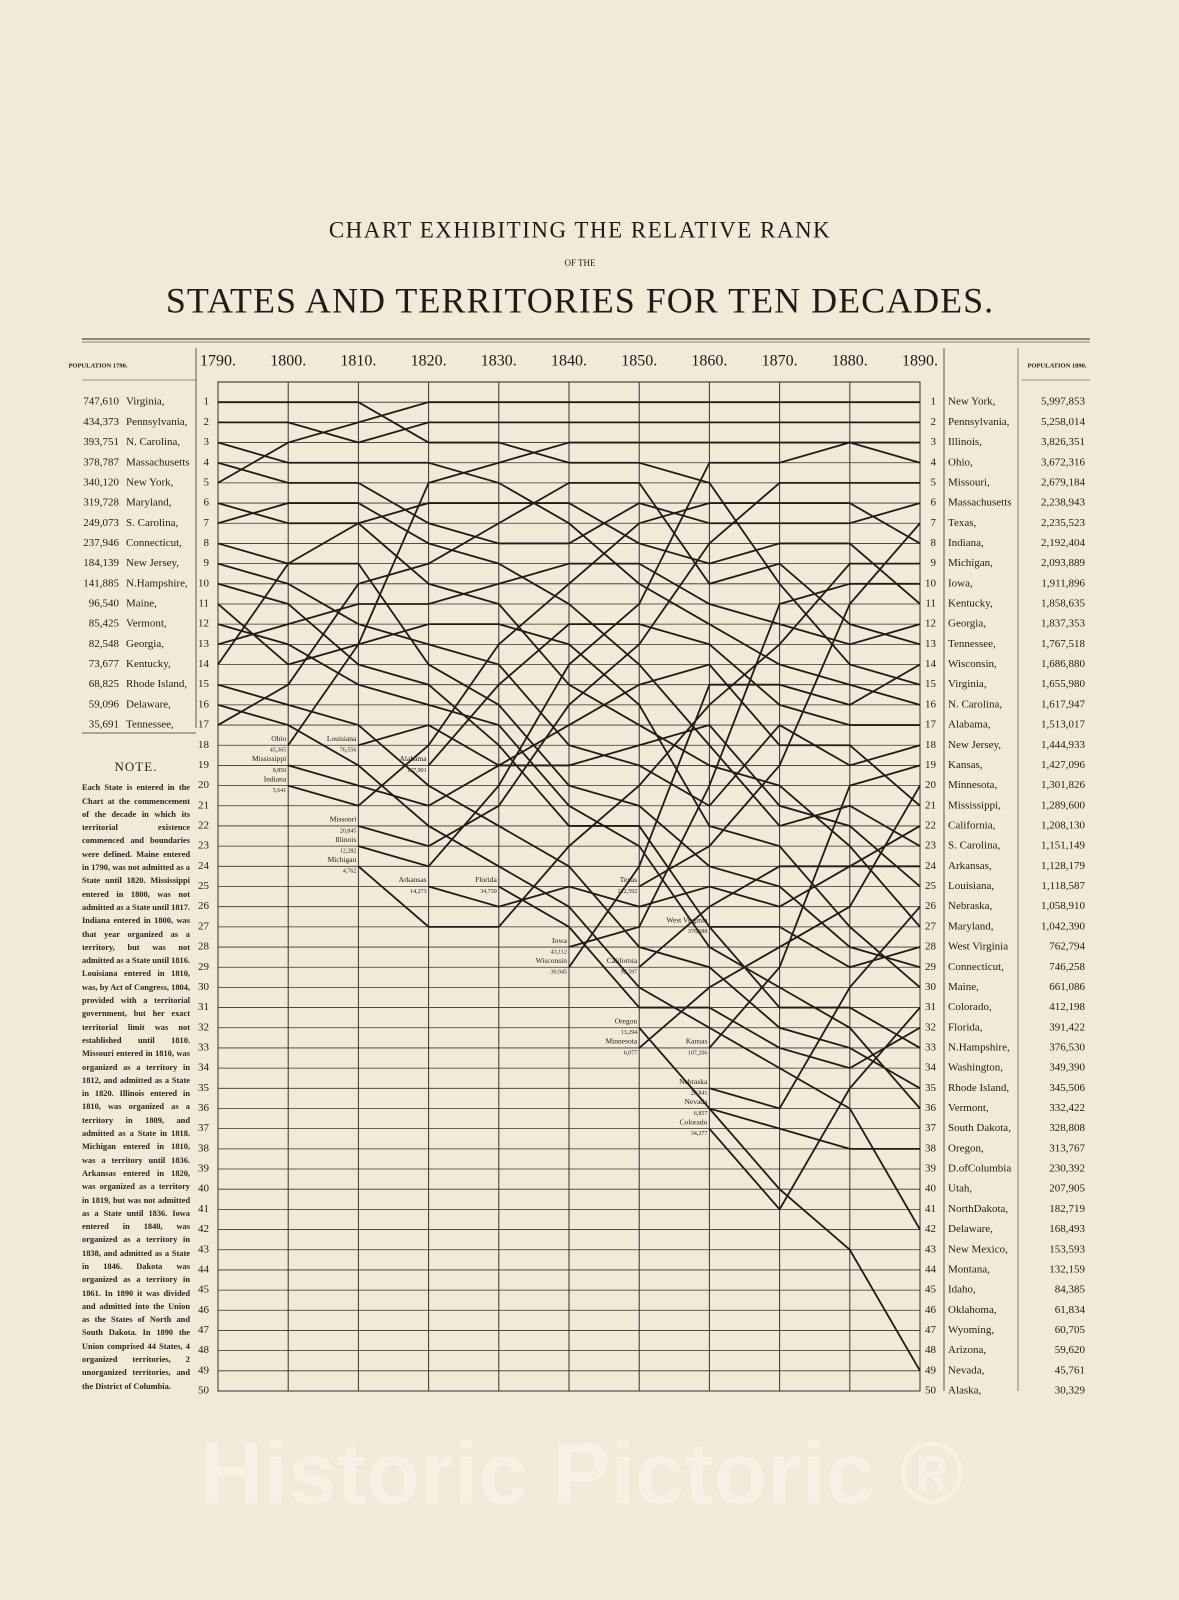 This screenshot has height=1600, width=1179. I want to click on entry-population: 6,857, so click(701, 1114).